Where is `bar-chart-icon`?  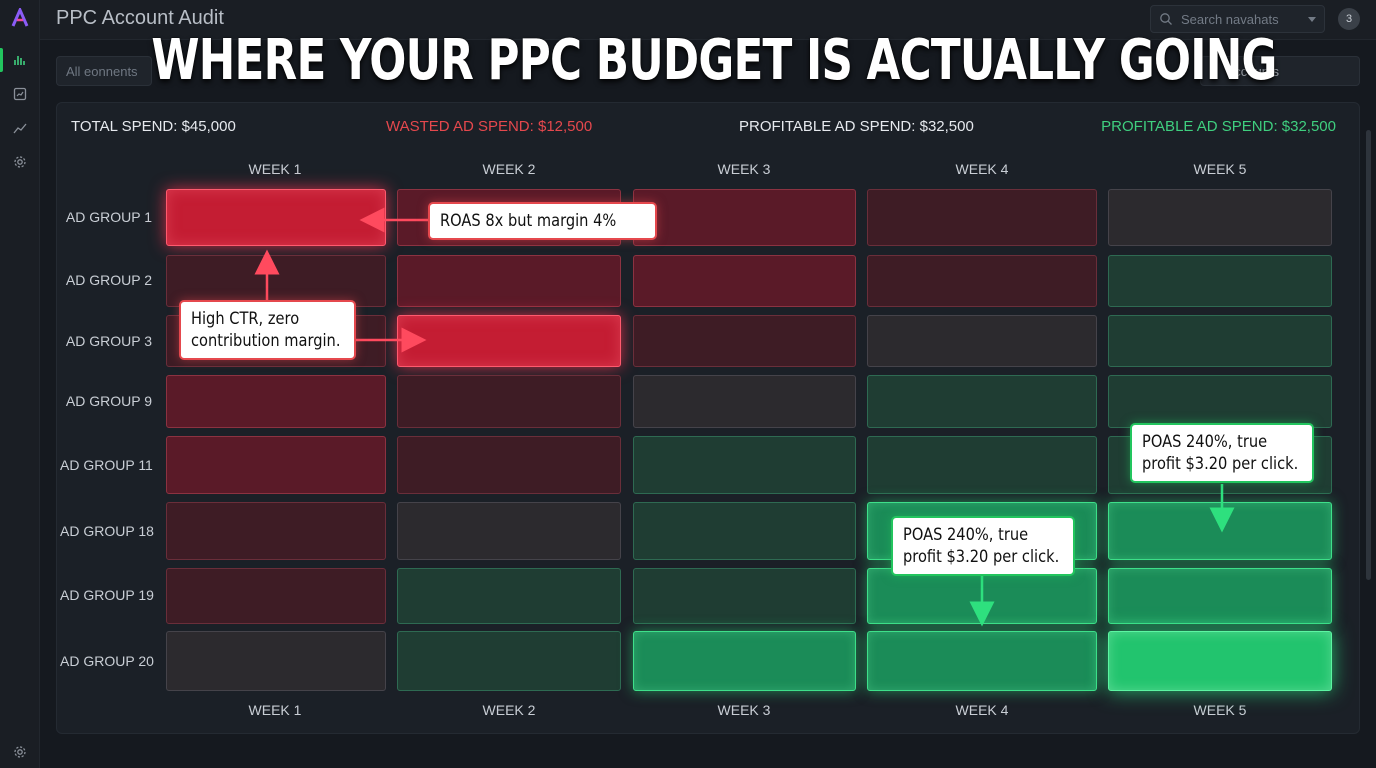 bar-chart-icon is located at coordinates (20, 60).